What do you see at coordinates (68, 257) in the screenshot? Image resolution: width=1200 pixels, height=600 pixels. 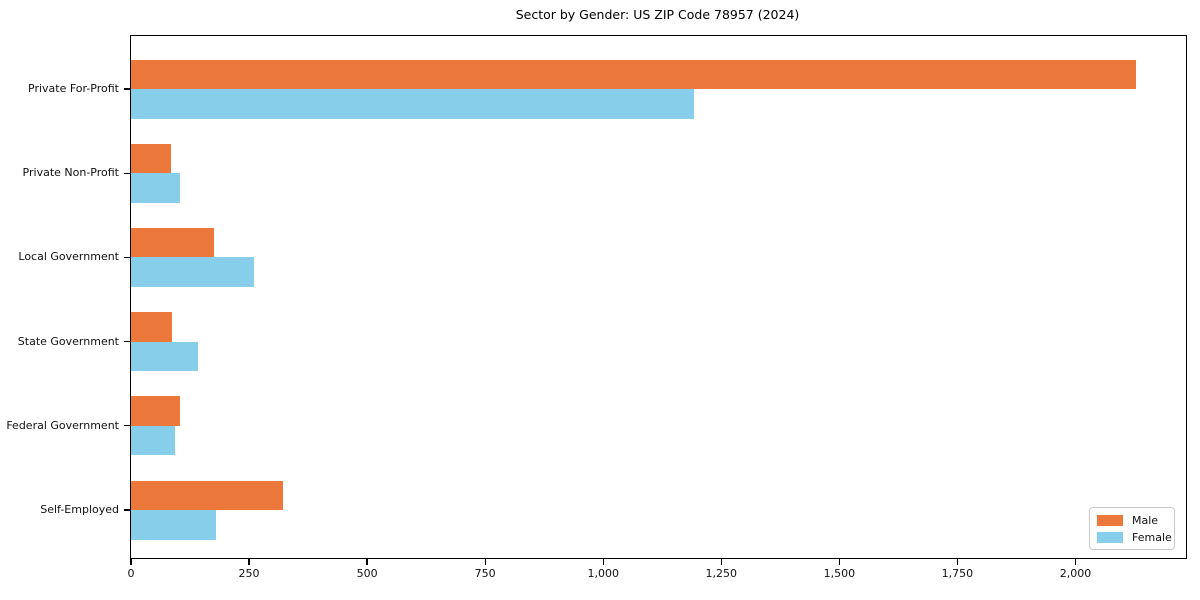 I see `y-tick-label-local-government: Local Government` at bounding box center [68, 257].